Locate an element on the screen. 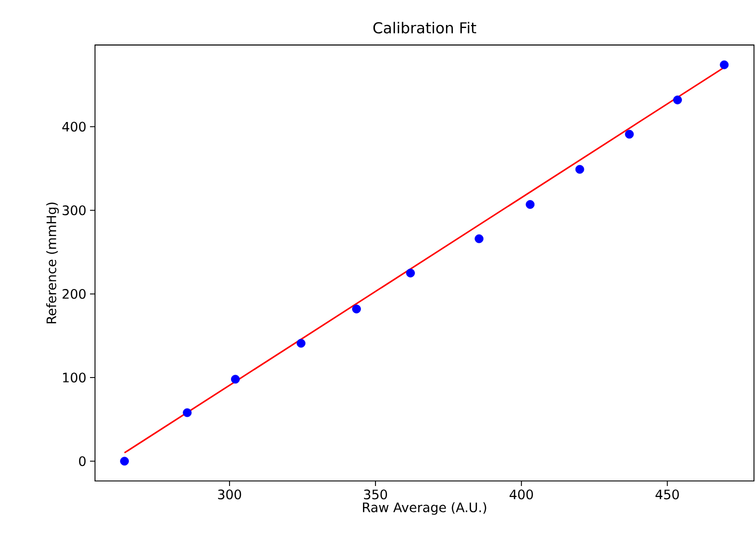  x-axis-title: Raw Average (A.U.) is located at coordinates (424, 508).